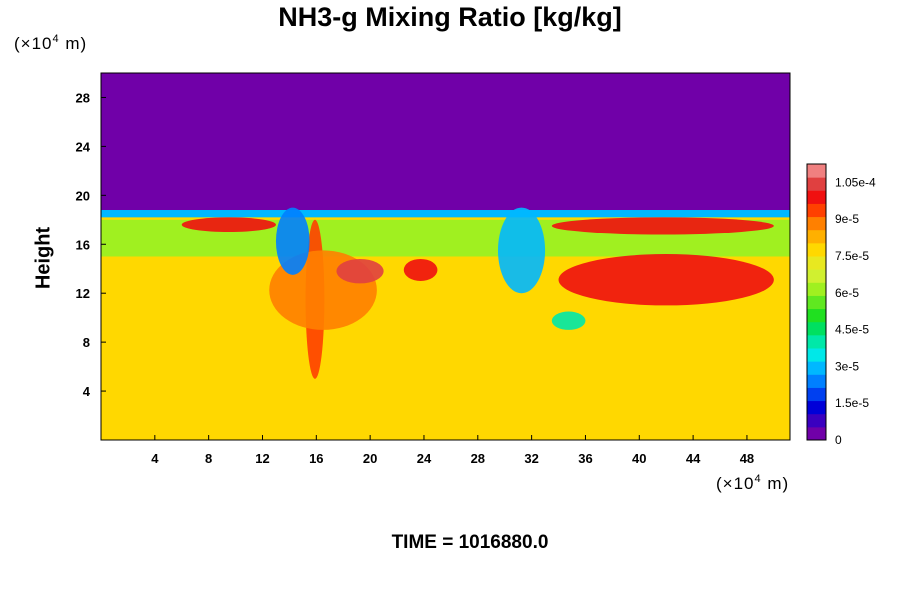 This screenshot has width=900, height=600. Describe the element at coordinates (83, 195) in the screenshot. I see `y-tick-label-4: 20` at that location.